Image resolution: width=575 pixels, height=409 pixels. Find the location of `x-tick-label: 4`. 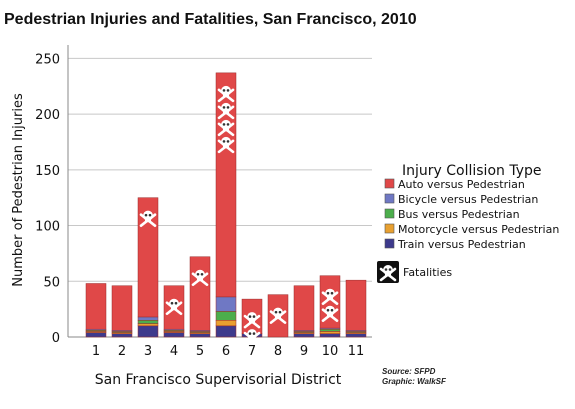

x-tick-label: 4 is located at coordinates (174, 351).